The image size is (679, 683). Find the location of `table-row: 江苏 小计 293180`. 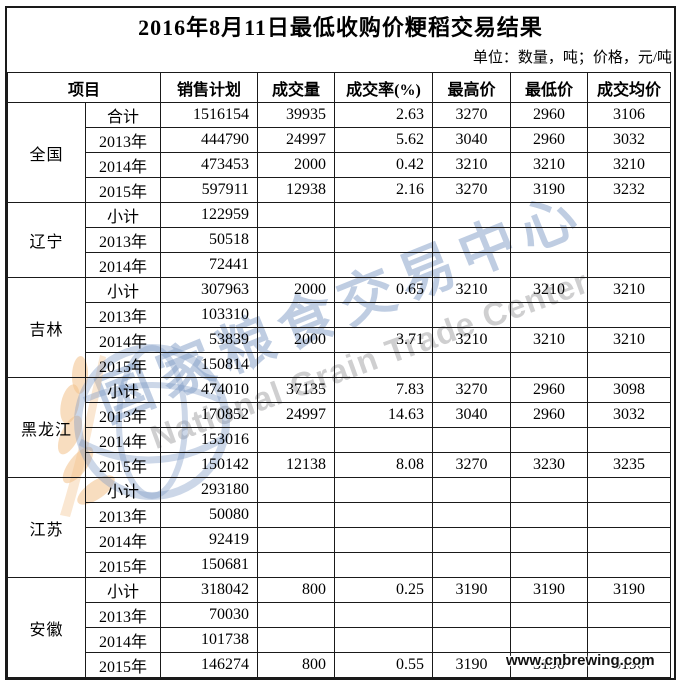

table-row: 江苏 小计 293180 is located at coordinates (339, 527).